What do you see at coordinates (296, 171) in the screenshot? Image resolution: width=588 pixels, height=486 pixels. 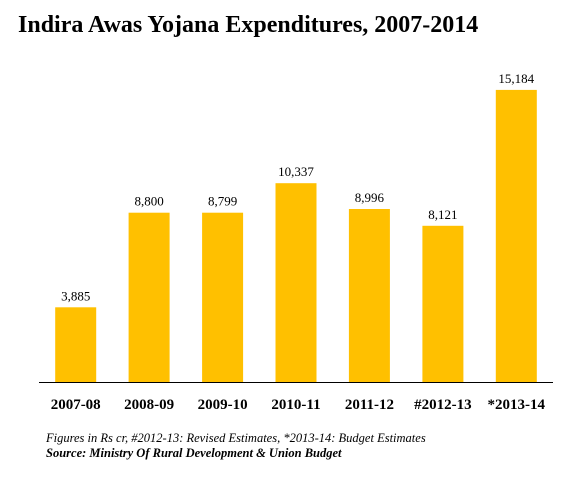 I see `data-label: 10,337` at bounding box center [296, 171].